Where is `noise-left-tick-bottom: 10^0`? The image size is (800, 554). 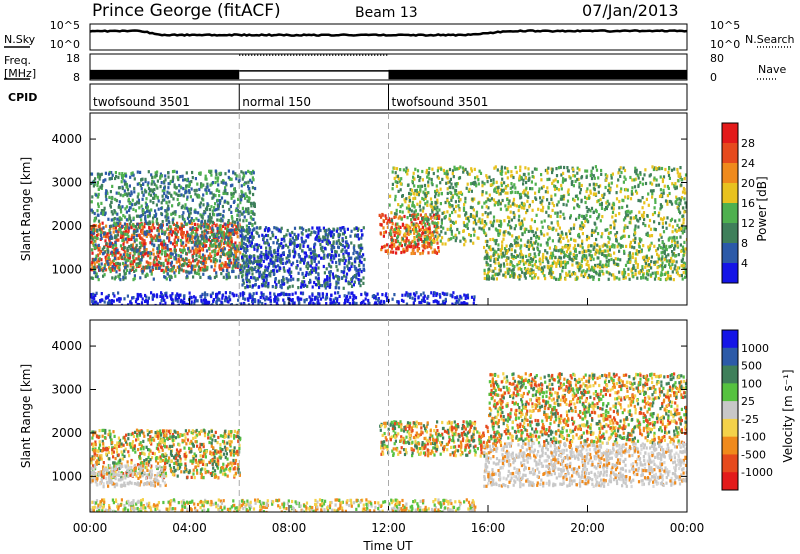 noise-left-tick-bottom: 10^0 is located at coordinates (65, 44).